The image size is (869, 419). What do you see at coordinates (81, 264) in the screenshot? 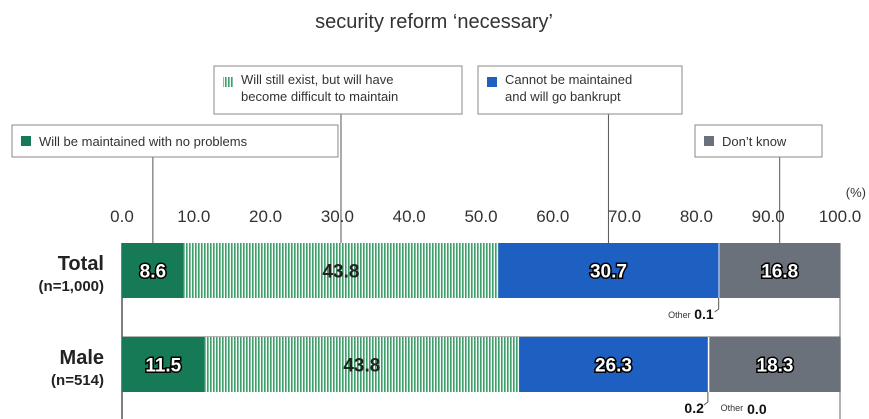
I see `row-label: Total` at bounding box center [81, 264].